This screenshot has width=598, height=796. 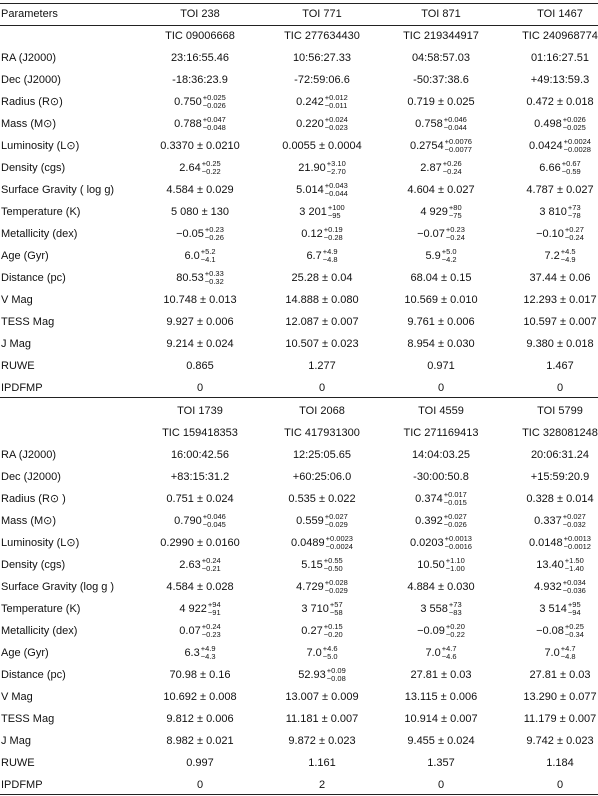 I want to click on value-cell: 6.66 +0.67 −0.59, so click(x=549, y=168).